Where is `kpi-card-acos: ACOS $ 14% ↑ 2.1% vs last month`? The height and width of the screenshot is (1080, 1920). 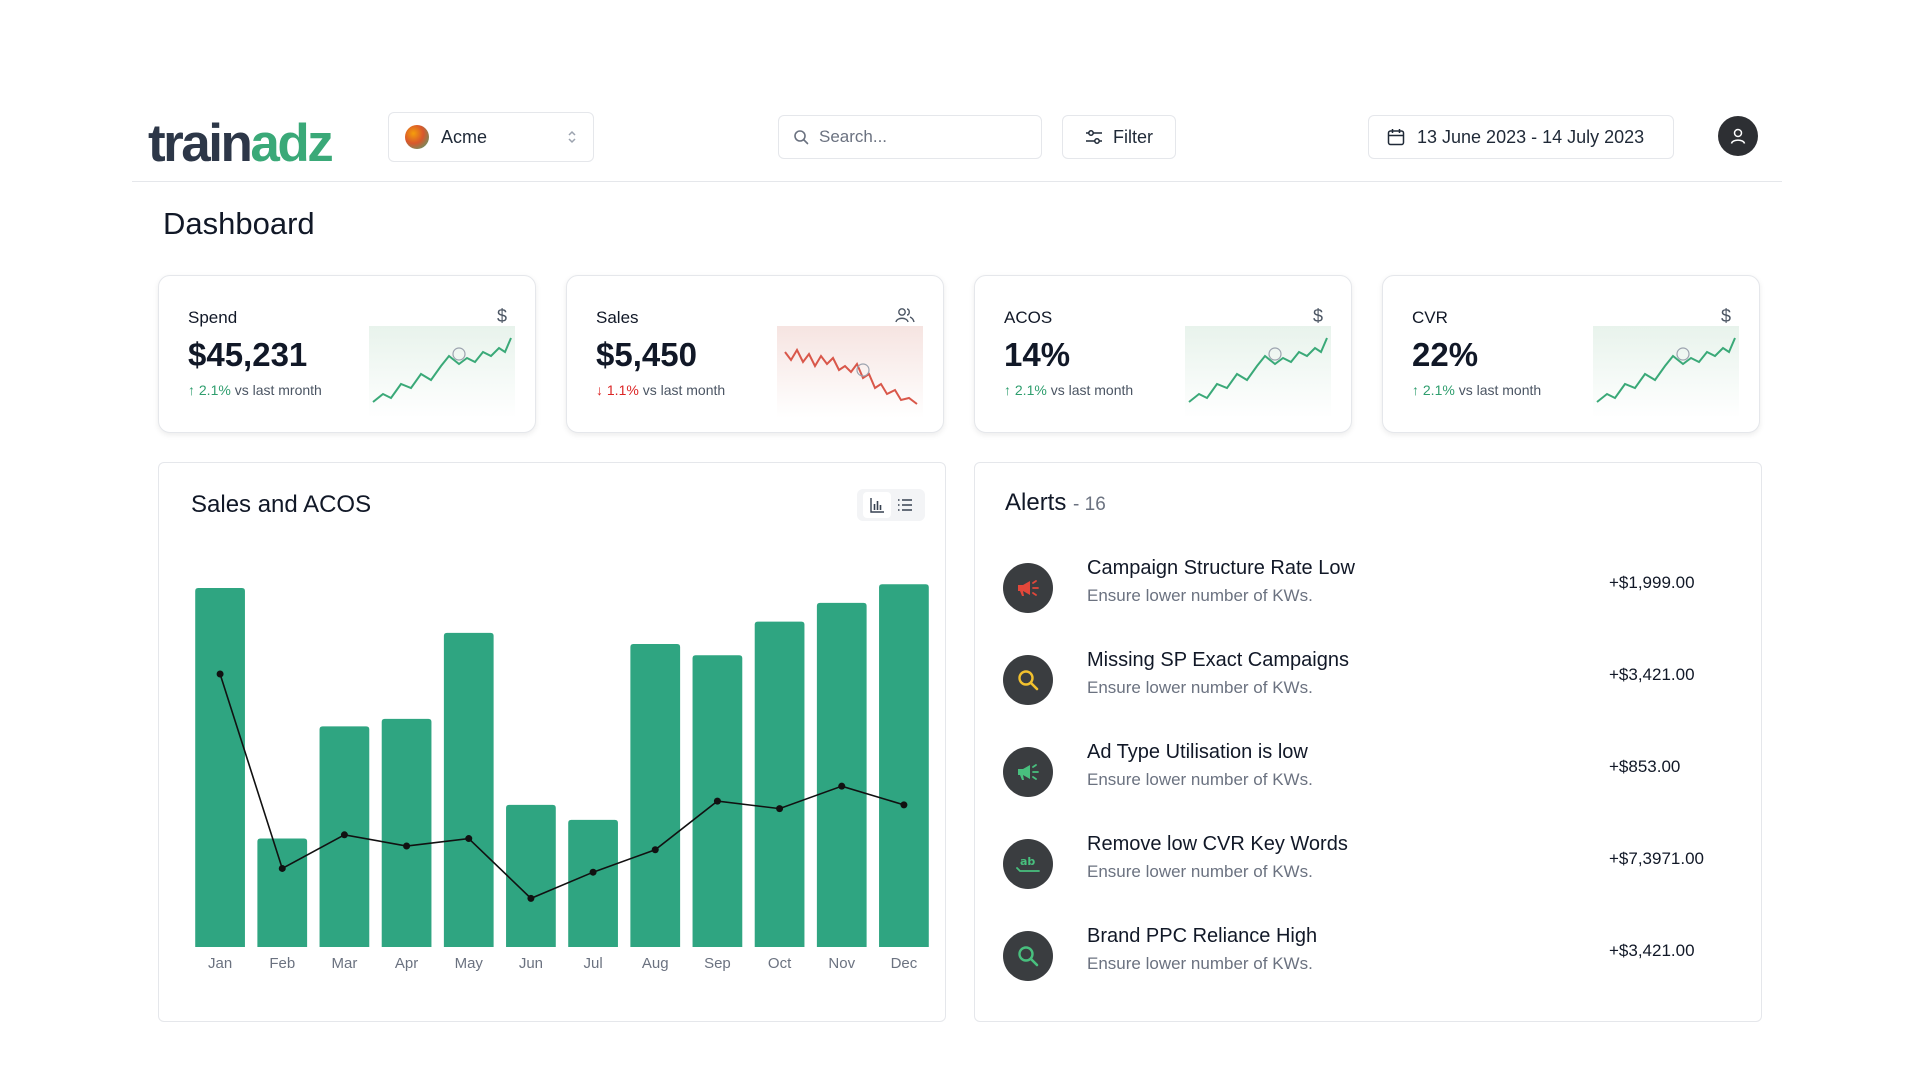 kpi-card-acos: ACOS $ 14% ↑ 2.1% vs last month is located at coordinates (1163, 354).